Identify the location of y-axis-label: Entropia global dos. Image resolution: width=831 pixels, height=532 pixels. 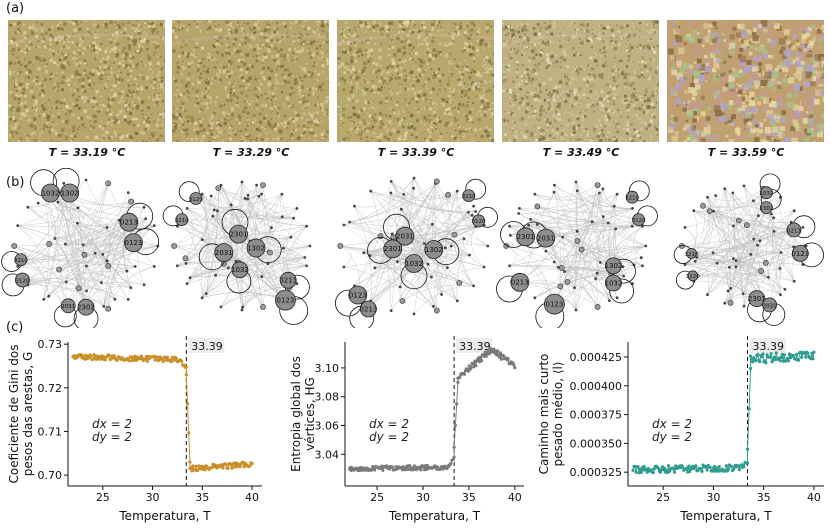
(296, 414).